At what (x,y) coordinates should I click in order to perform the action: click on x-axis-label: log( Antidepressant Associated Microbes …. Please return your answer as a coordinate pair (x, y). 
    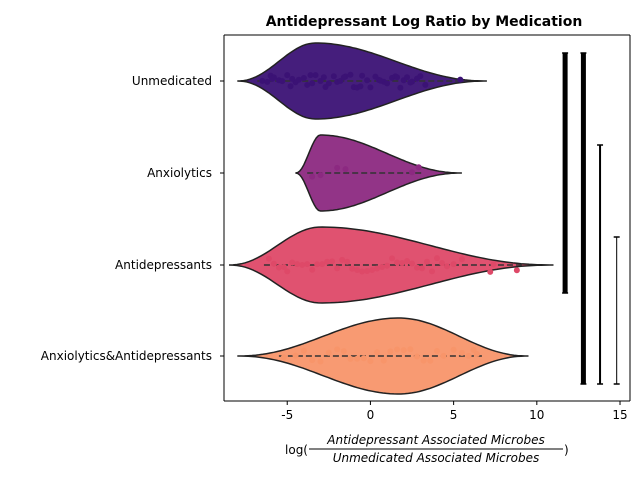
    Looking at the image, I should click on (427, 449).